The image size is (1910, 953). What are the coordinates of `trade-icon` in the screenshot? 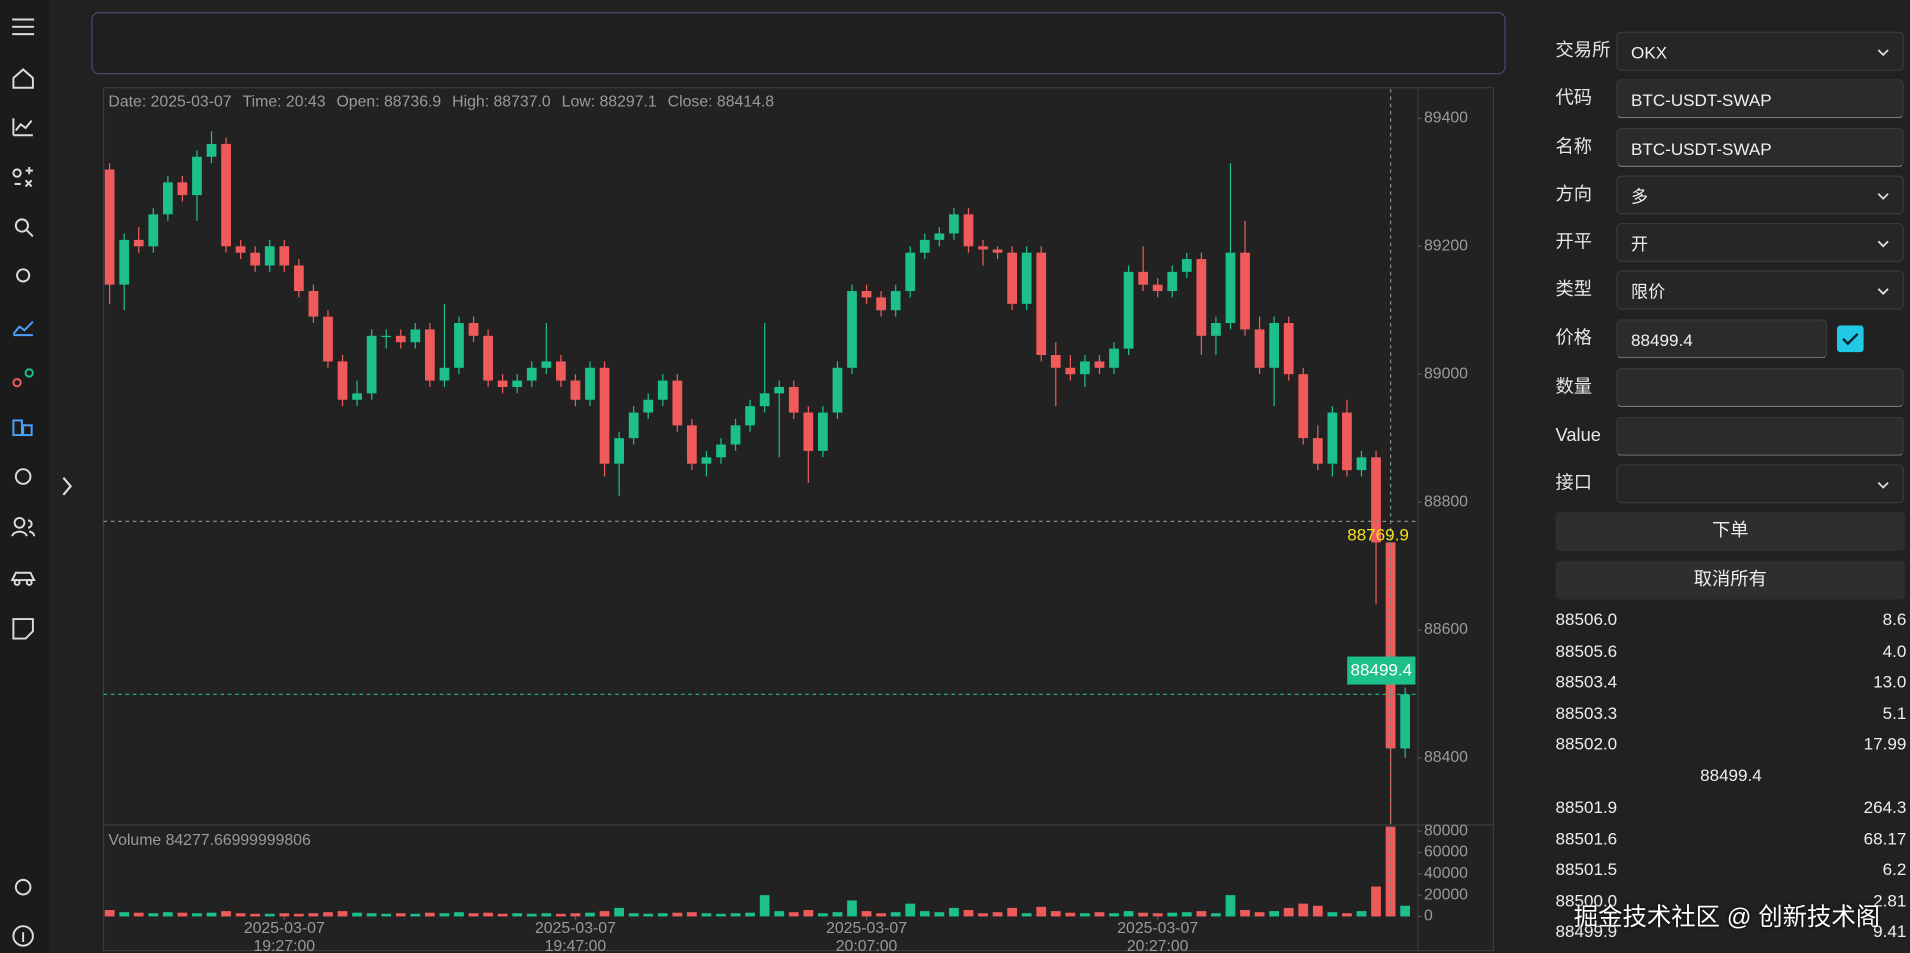 It's located at (17, 383).